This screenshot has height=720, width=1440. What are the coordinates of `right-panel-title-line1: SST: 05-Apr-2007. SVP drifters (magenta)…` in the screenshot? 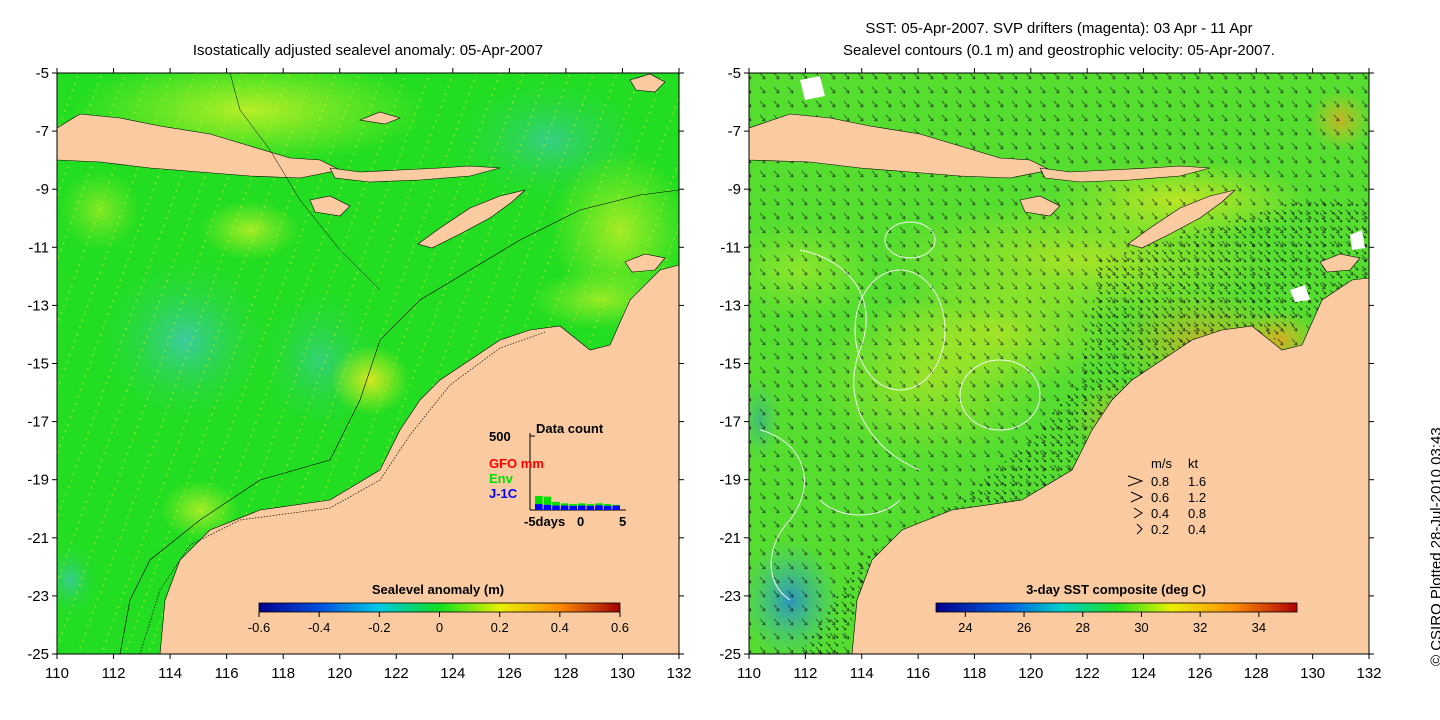 It's located at (1059, 28).